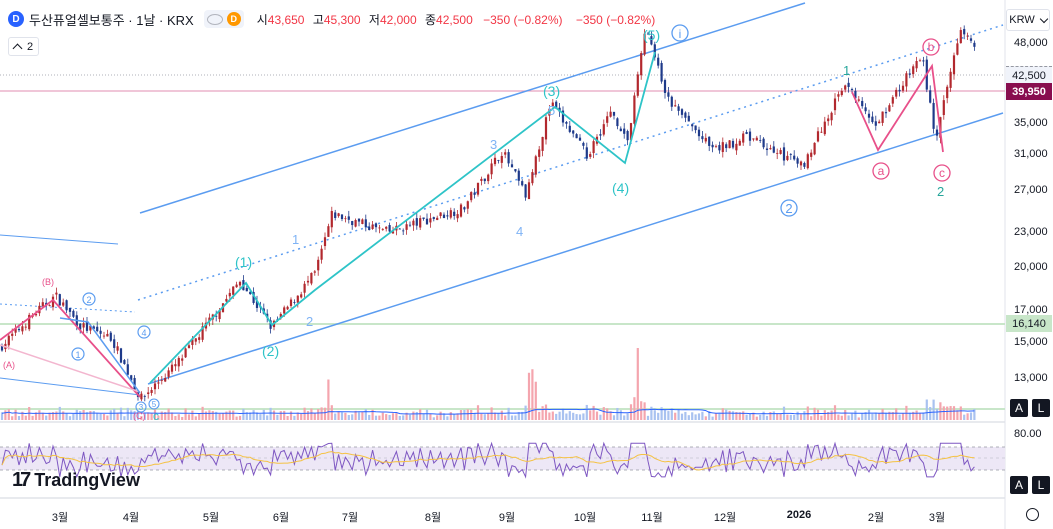 The width and height of the screenshot is (1053, 529). I want to click on eye-icon, so click(214, 19).